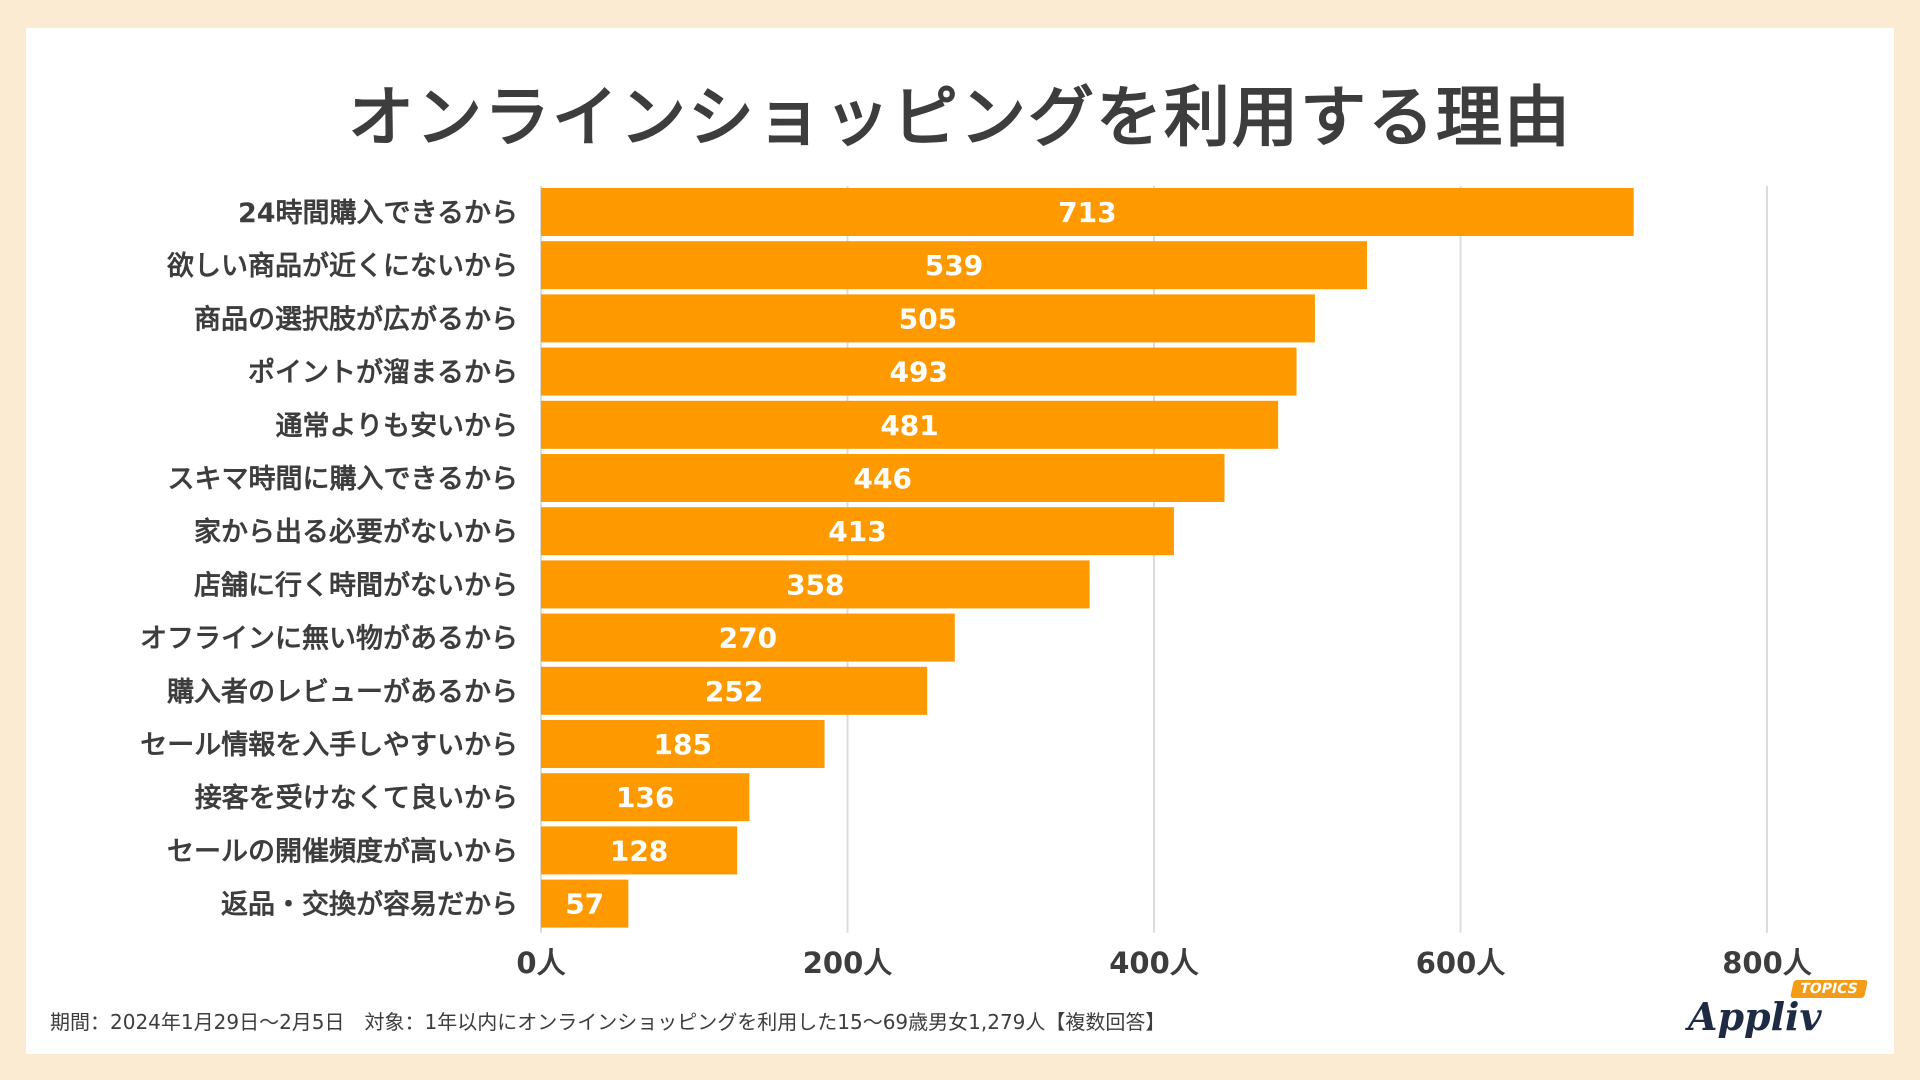  I want to click on bar-value-label: 358, so click(815, 584).